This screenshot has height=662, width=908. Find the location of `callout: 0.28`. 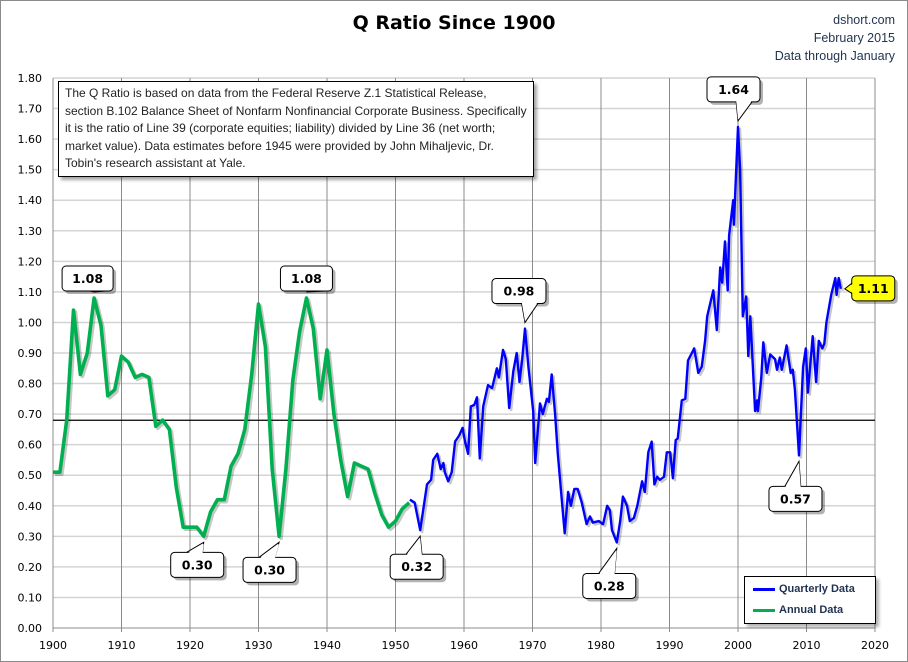

callout: 0.28 is located at coordinates (610, 574).